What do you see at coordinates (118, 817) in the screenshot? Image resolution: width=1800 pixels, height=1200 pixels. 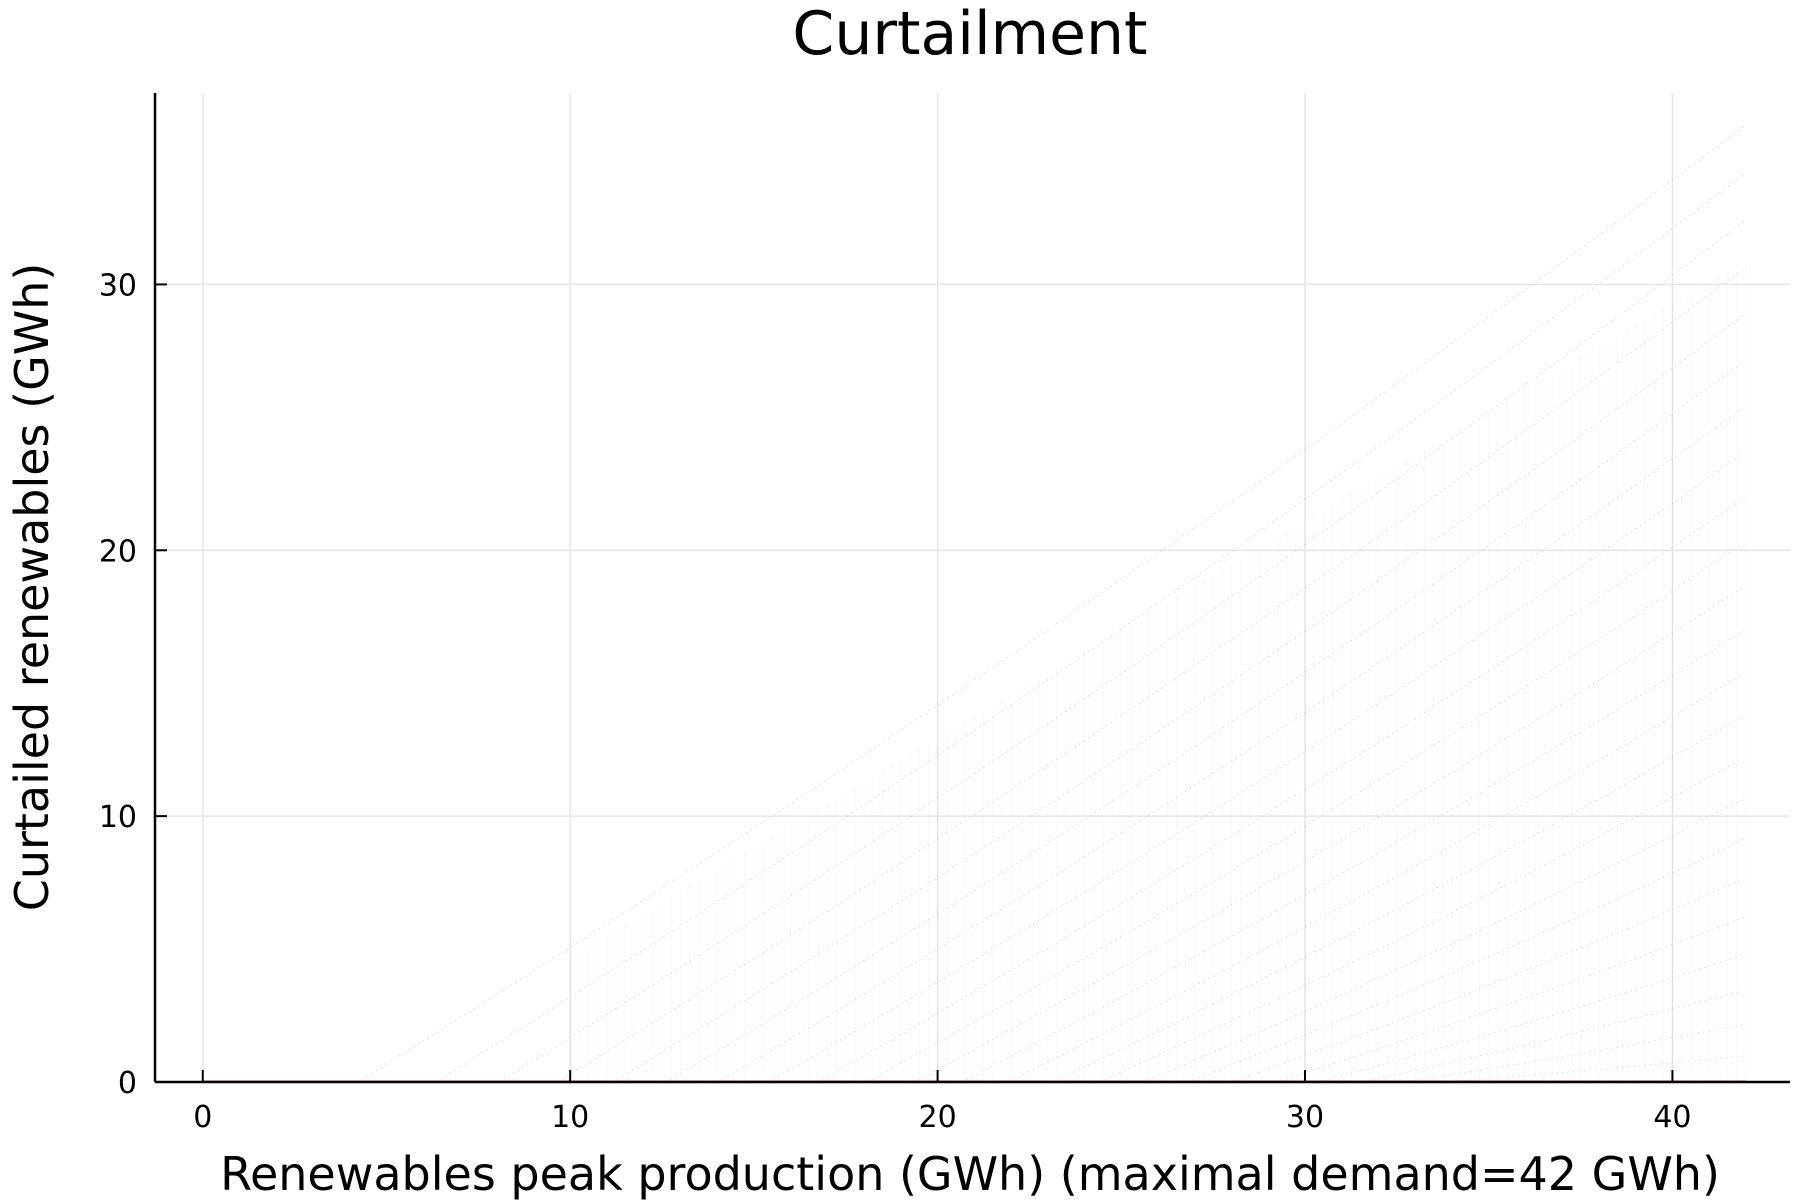 I see `y-tick-label: 10` at bounding box center [118, 817].